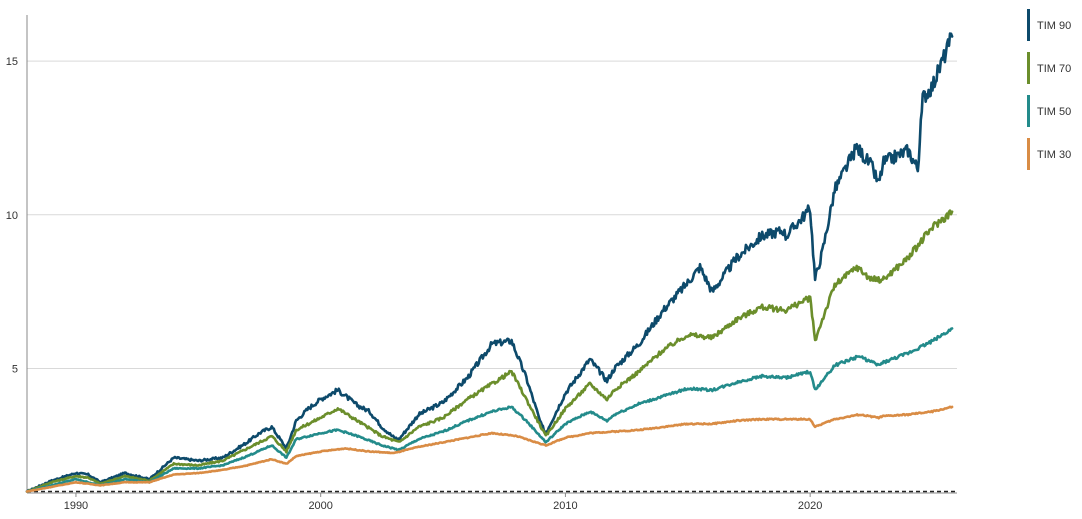  What do you see at coordinates (1054, 26) in the screenshot?
I see `legend-label: TIM 90` at bounding box center [1054, 26].